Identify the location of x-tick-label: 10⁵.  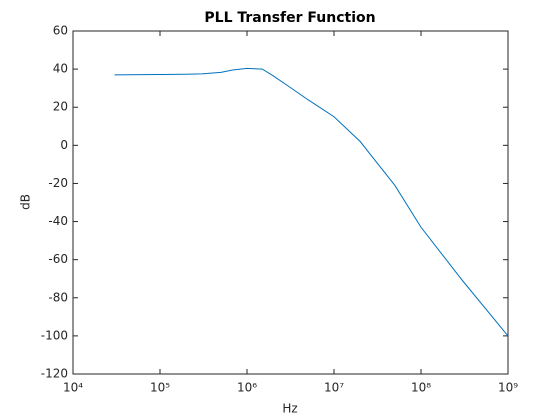
(160, 388).